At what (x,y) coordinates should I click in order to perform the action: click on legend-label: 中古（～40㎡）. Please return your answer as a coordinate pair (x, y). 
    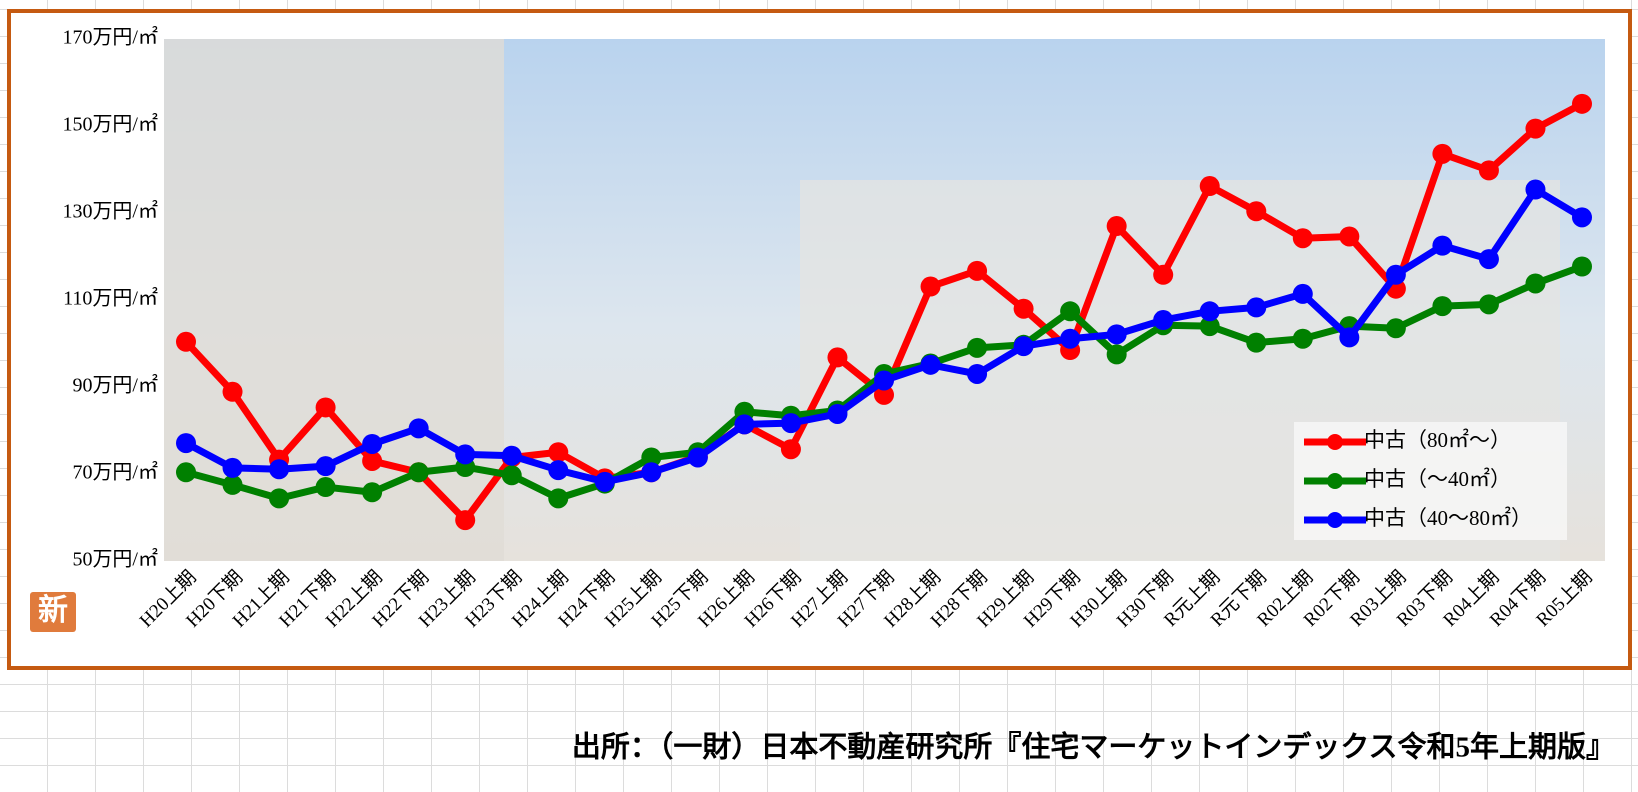
    Looking at the image, I should click on (1437, 479).